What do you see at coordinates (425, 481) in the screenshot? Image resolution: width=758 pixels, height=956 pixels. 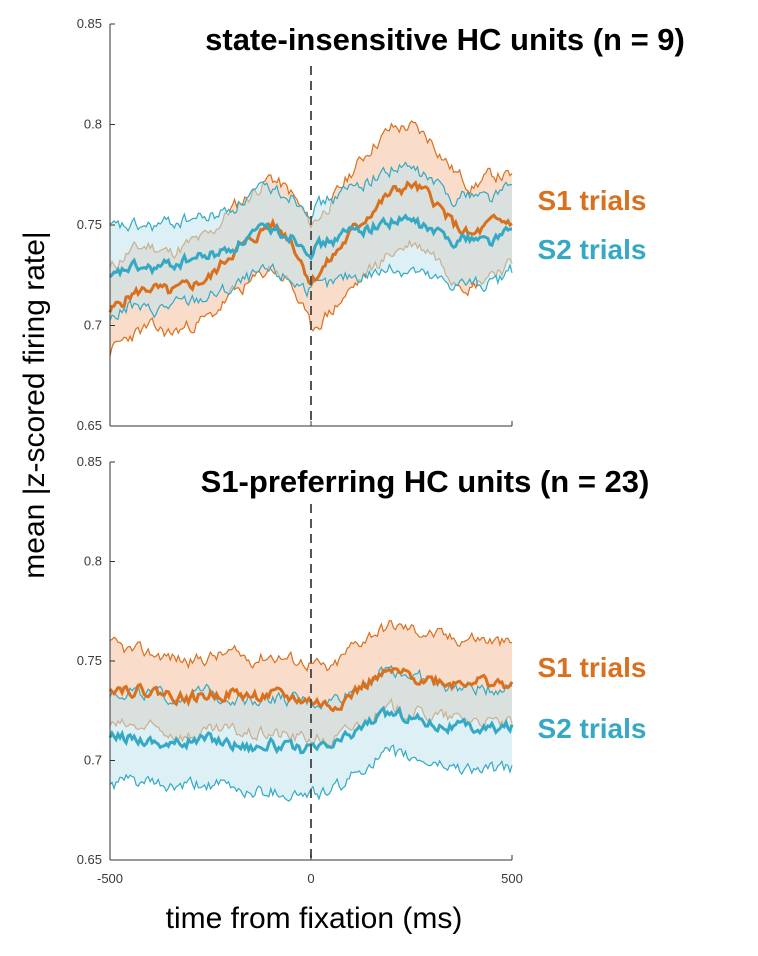 I see `panel-title: S1-preferring HC units (n = 23)` at bounding box center [425, 481].